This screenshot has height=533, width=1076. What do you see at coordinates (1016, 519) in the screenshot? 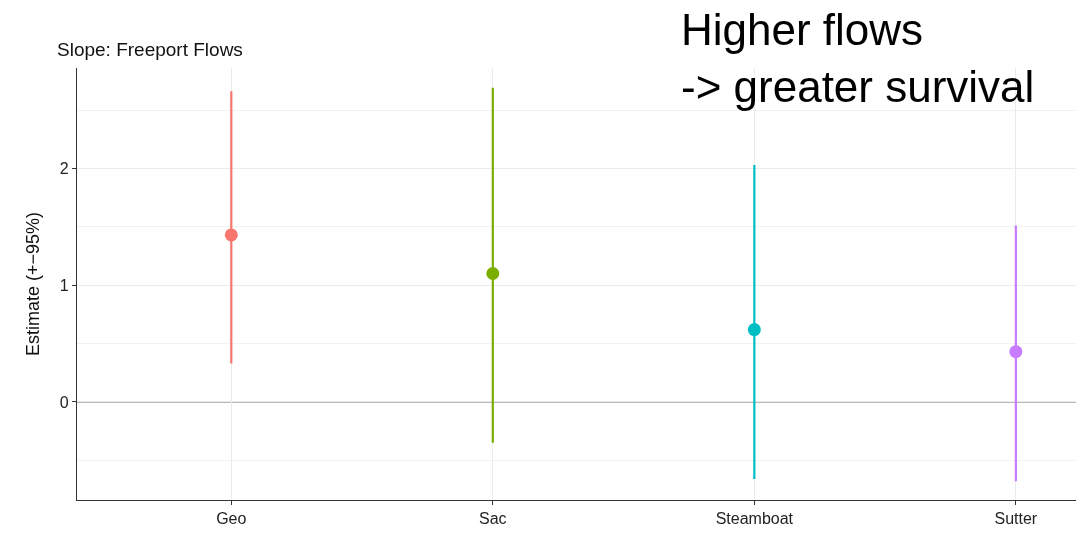
I see `x-tick-label: Sutter` at bounding box center [1016, 519].